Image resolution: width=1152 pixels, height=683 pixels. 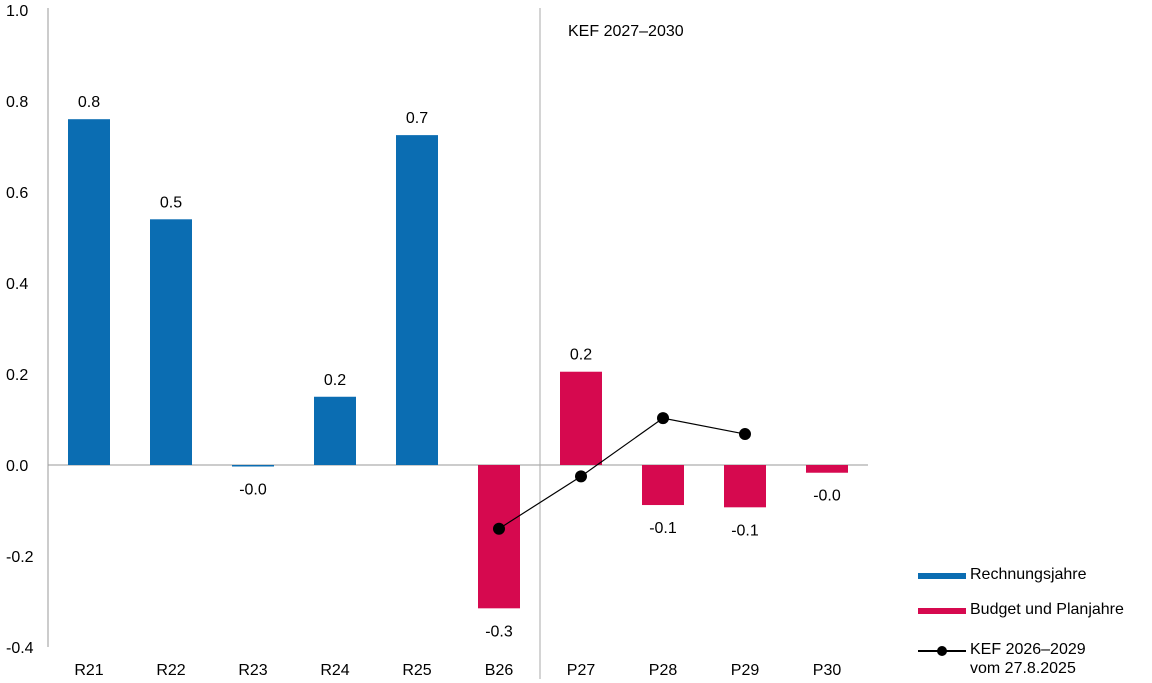 I want to click on legend-swatch-budget-planjahre, so click(x=942, y=611).